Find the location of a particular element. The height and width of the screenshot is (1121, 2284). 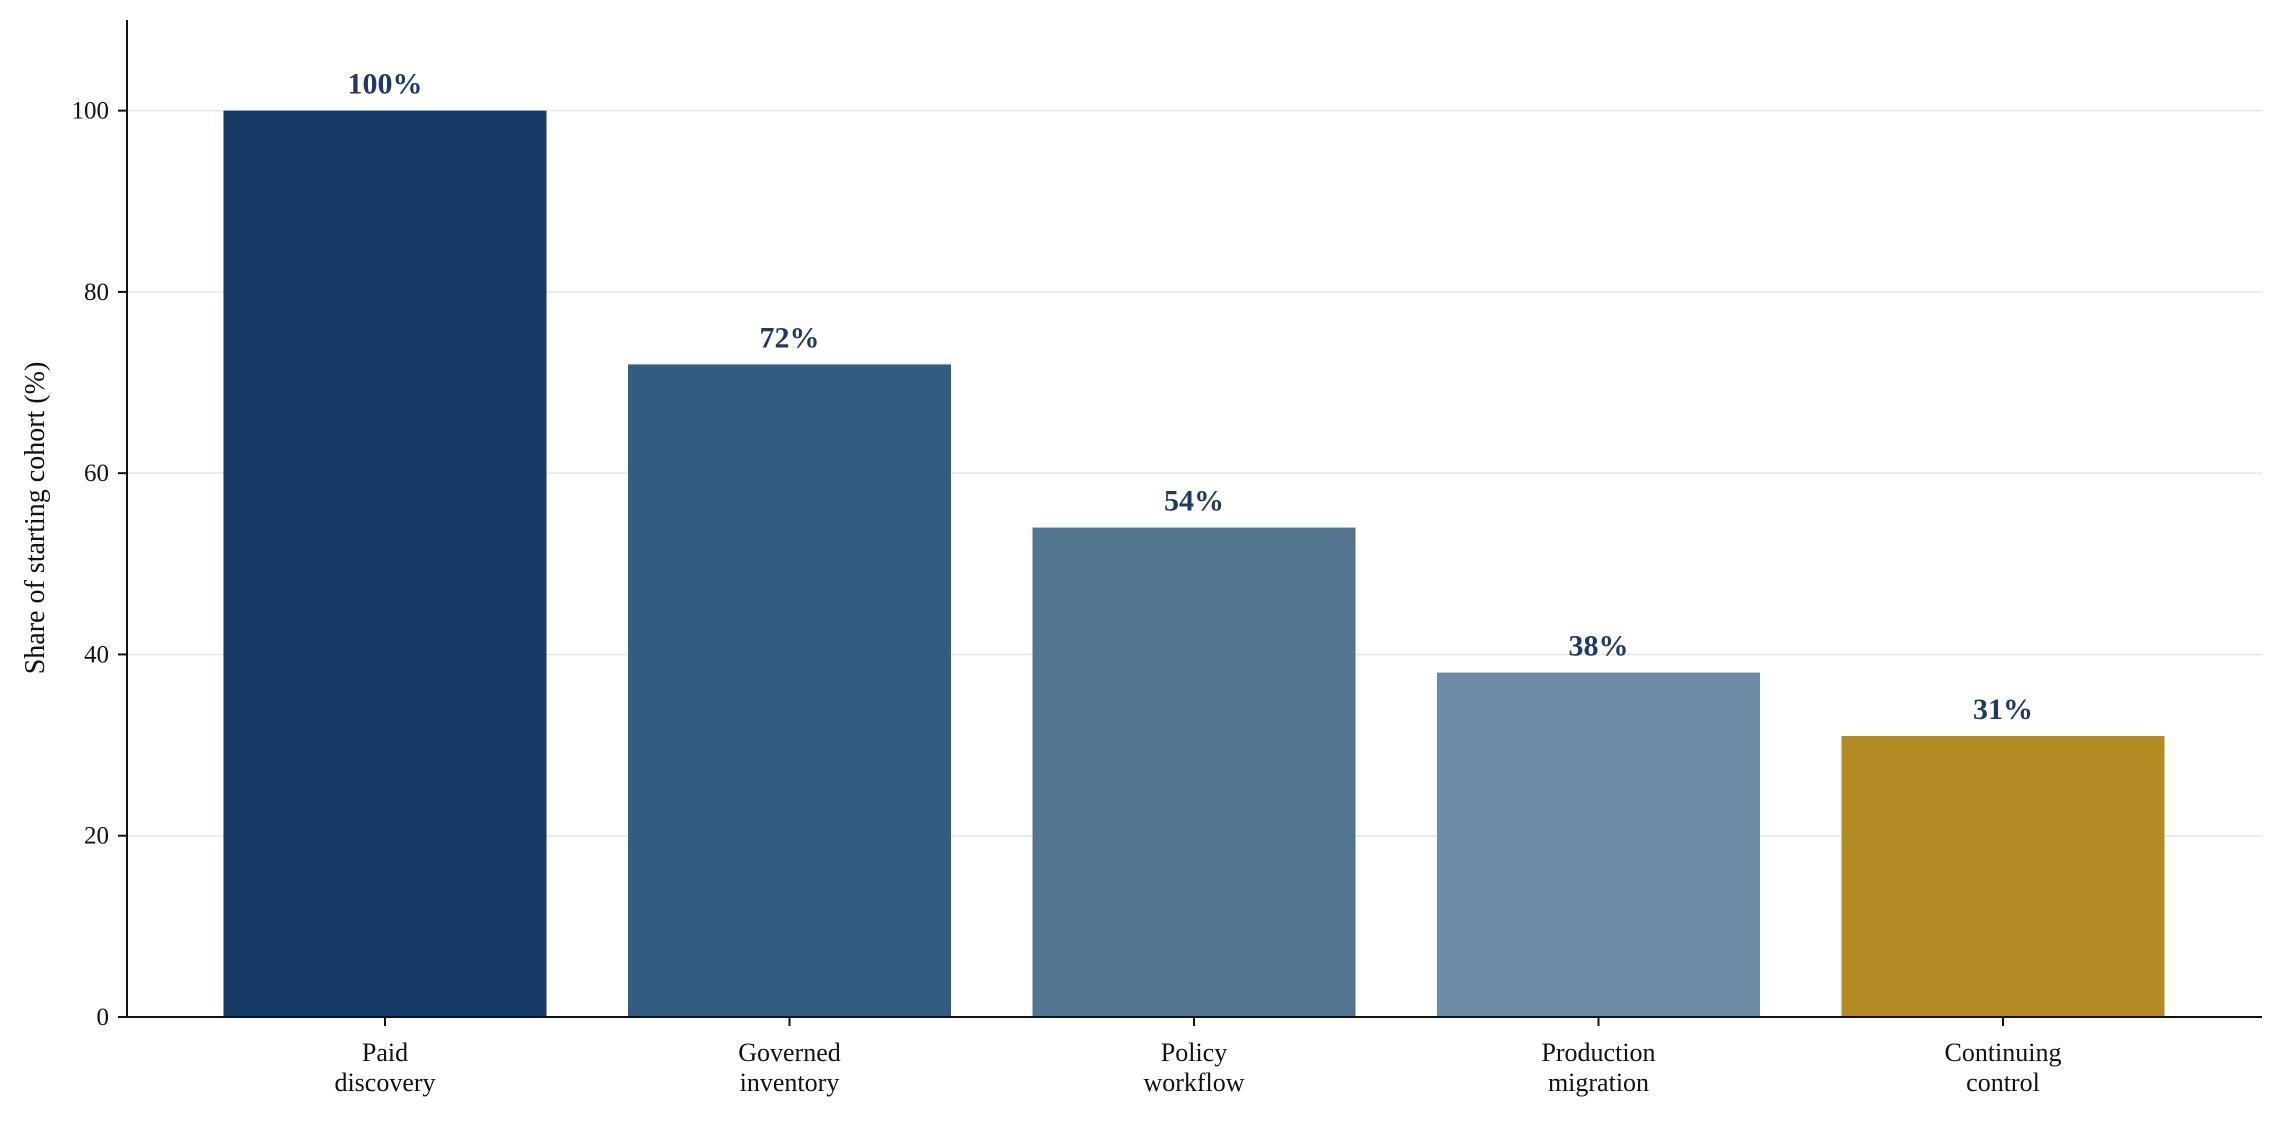

x-tick-label: Policy is located at coordinates (1194, 1052).